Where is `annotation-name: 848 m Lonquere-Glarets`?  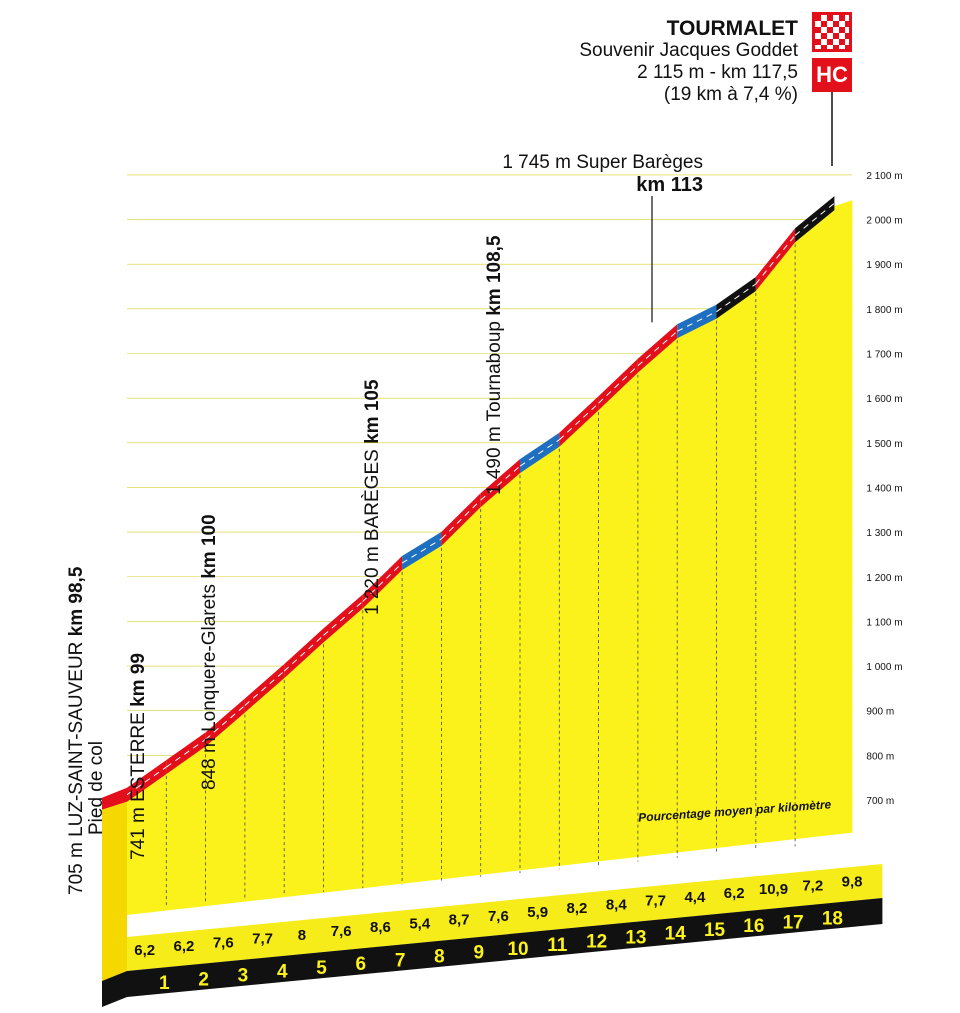
annotation-name: 848 m Lonquere-Glarets is located at coordinates (209, 684).